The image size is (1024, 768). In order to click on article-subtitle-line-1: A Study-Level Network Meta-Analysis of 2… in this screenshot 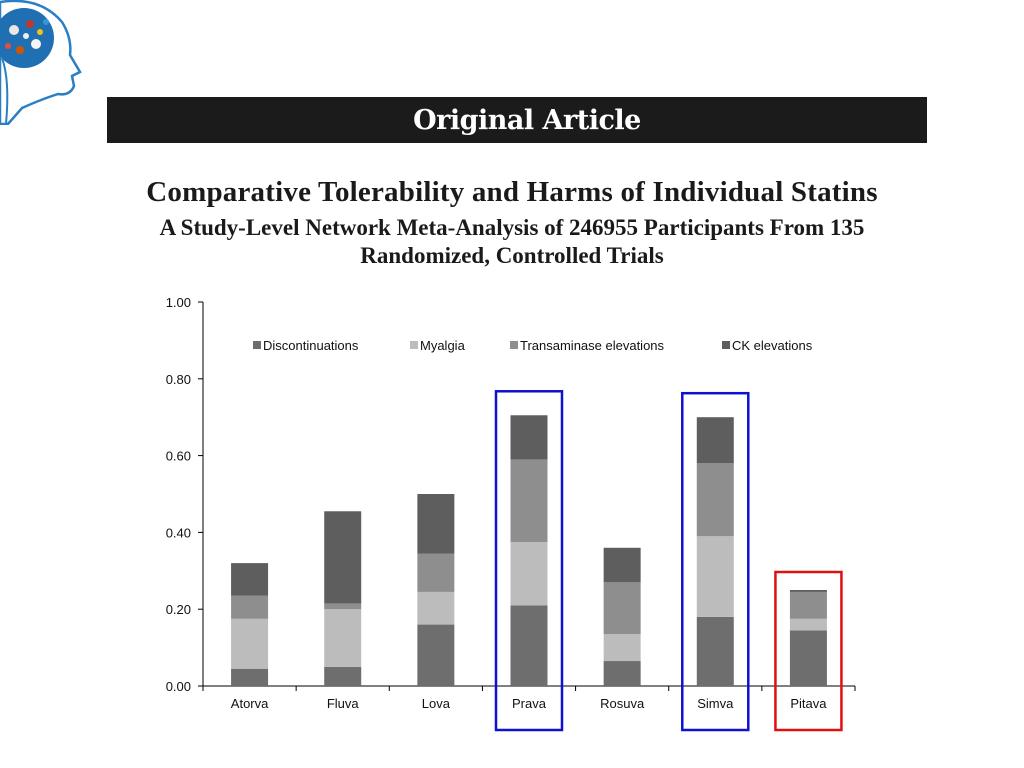, I will do `click(512, 227)`.